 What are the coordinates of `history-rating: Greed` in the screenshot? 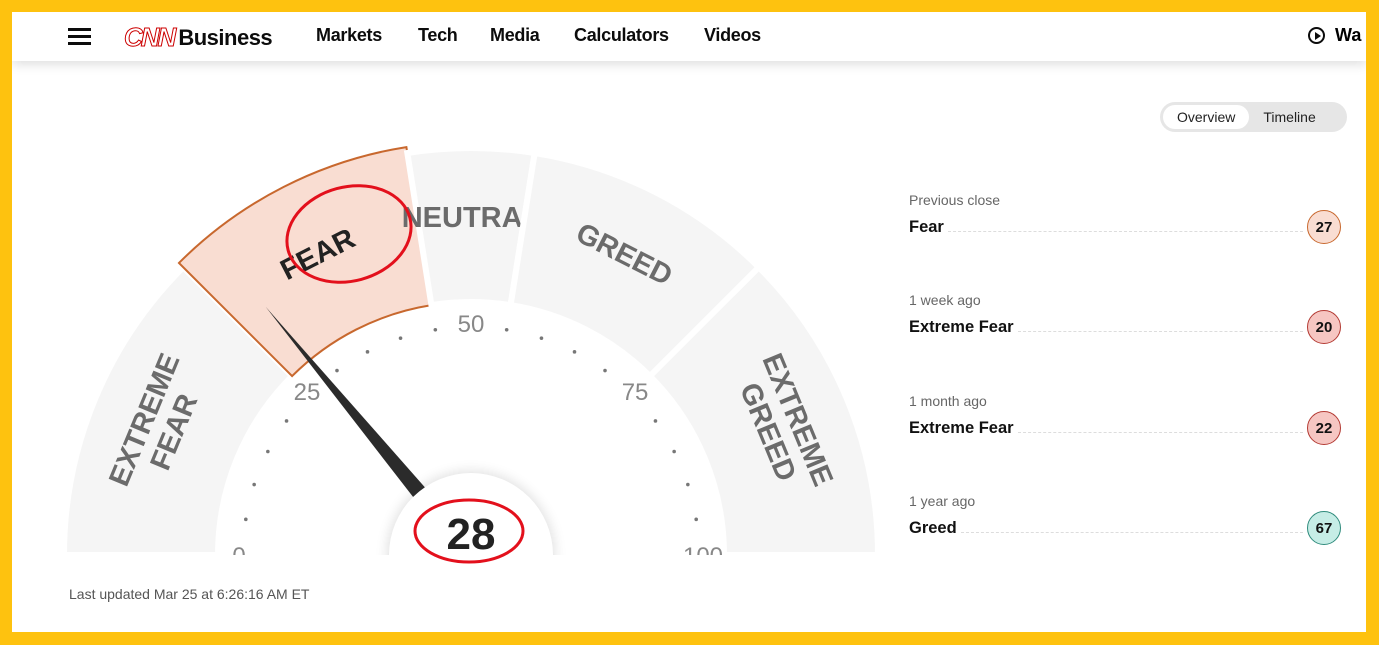 It's located at (933, 527).